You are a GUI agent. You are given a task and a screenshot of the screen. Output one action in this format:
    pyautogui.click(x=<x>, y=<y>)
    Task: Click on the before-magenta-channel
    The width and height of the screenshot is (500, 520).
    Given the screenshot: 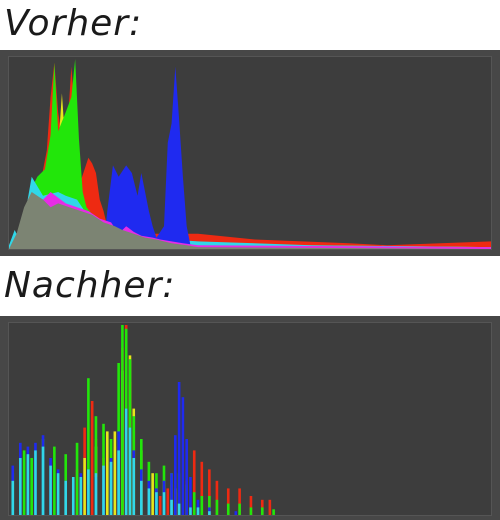 What is the action you would take?
    pyautogui.click(x=254, y=220)
    